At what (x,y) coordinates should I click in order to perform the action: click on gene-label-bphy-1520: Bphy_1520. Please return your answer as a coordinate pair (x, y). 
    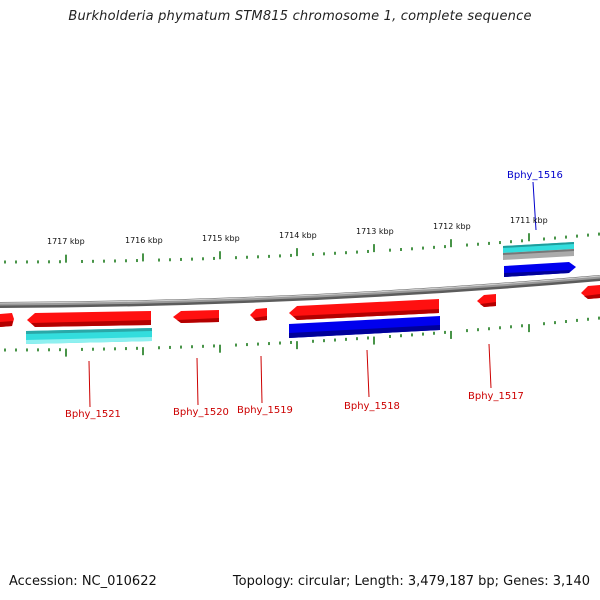
    Looking at the image, I should click on (201, 412).